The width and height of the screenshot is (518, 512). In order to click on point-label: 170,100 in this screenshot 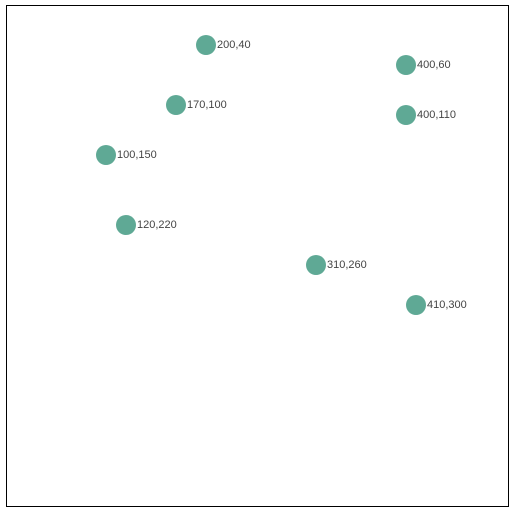, I will do `click(207, 105)`.